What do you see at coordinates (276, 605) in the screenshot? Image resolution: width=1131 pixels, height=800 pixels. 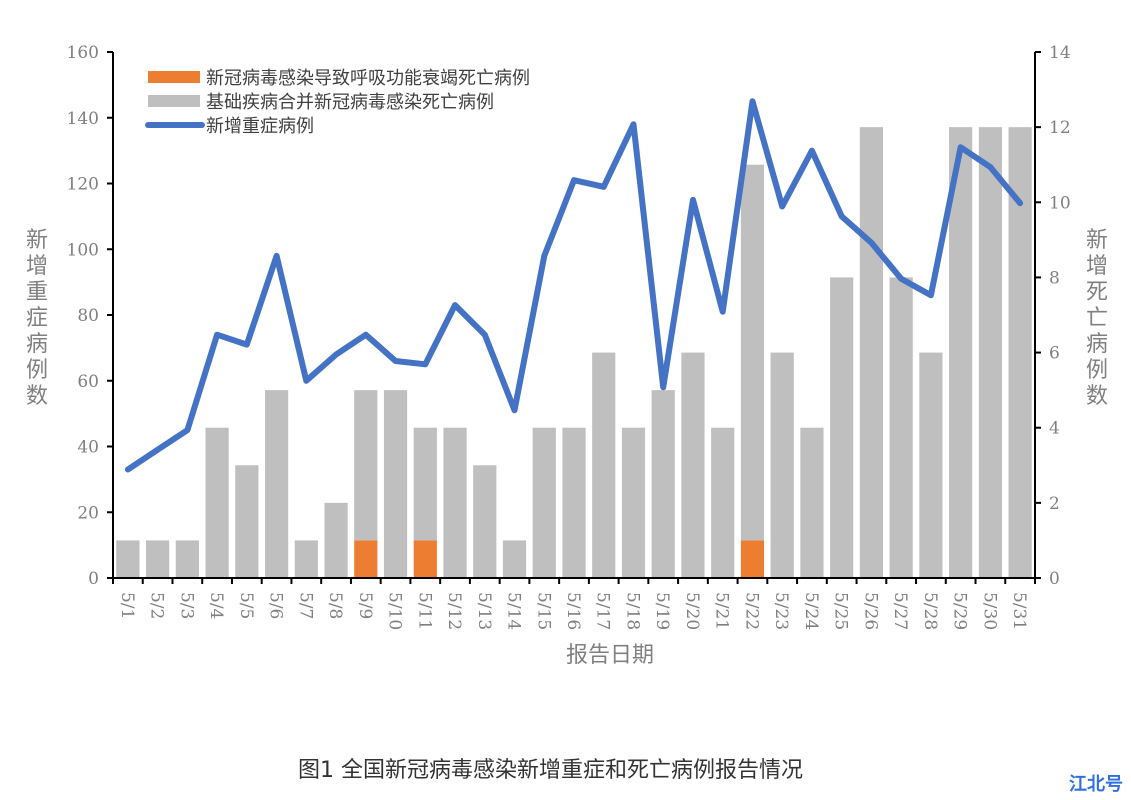 I see `x-tick-label: 5/6` at bounding box center [276, 605].